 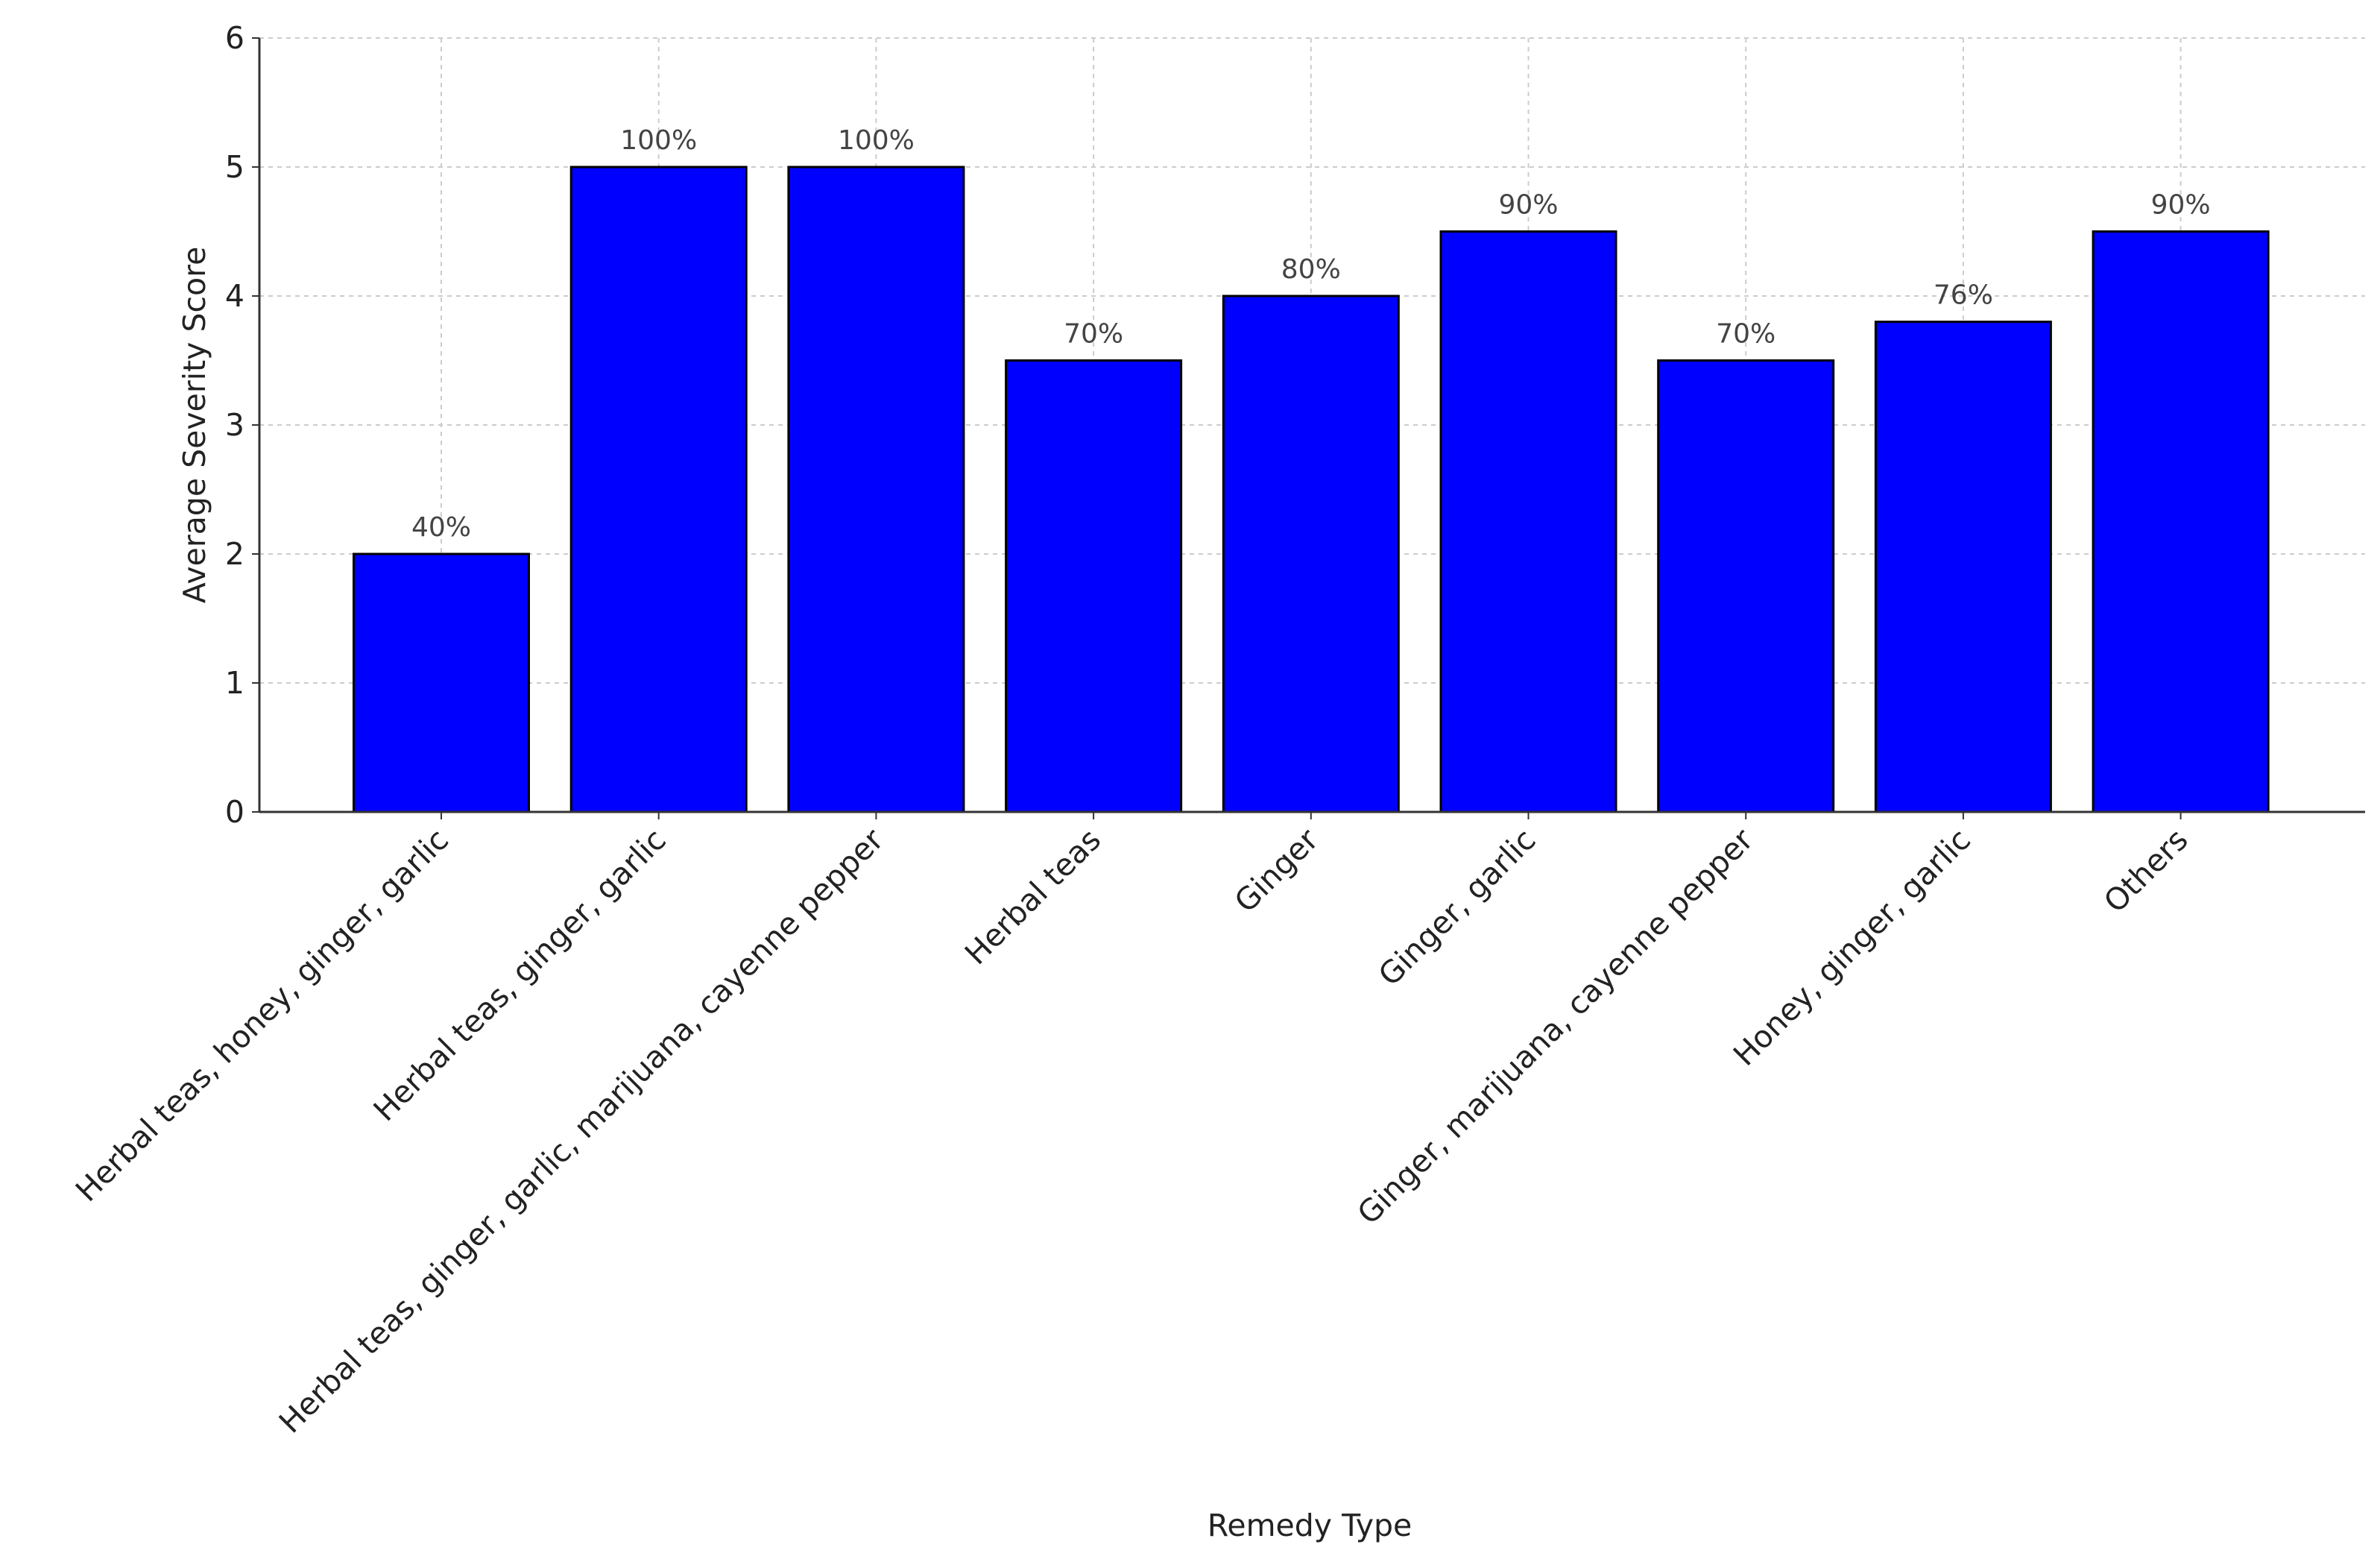 What do you see at coordinates (234, 683) in the screenshot?
I see `y-tick-label: 1` at bounding box center [234, 683].